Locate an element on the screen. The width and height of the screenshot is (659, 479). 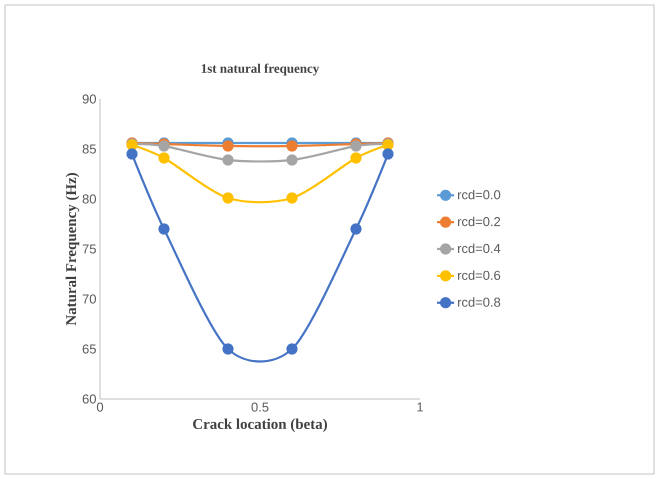
y-axis-title: Natural Frequency (Hz) is located at coordinates (73, 249).